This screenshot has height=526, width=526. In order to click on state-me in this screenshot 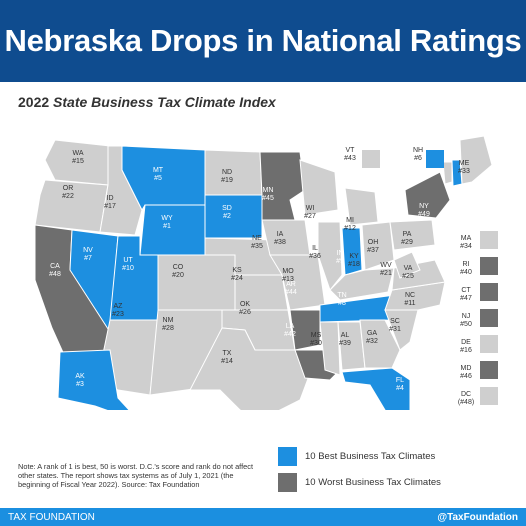, I will do `click(476, 160)`.